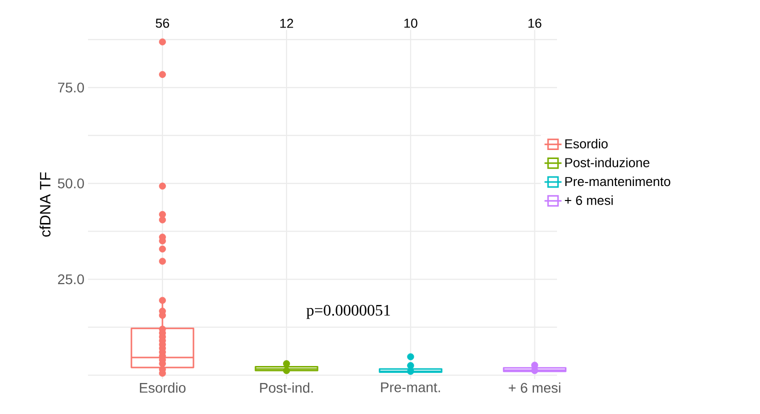  I want to click on x-tick-label: Pre-mant., so click(410, 387).